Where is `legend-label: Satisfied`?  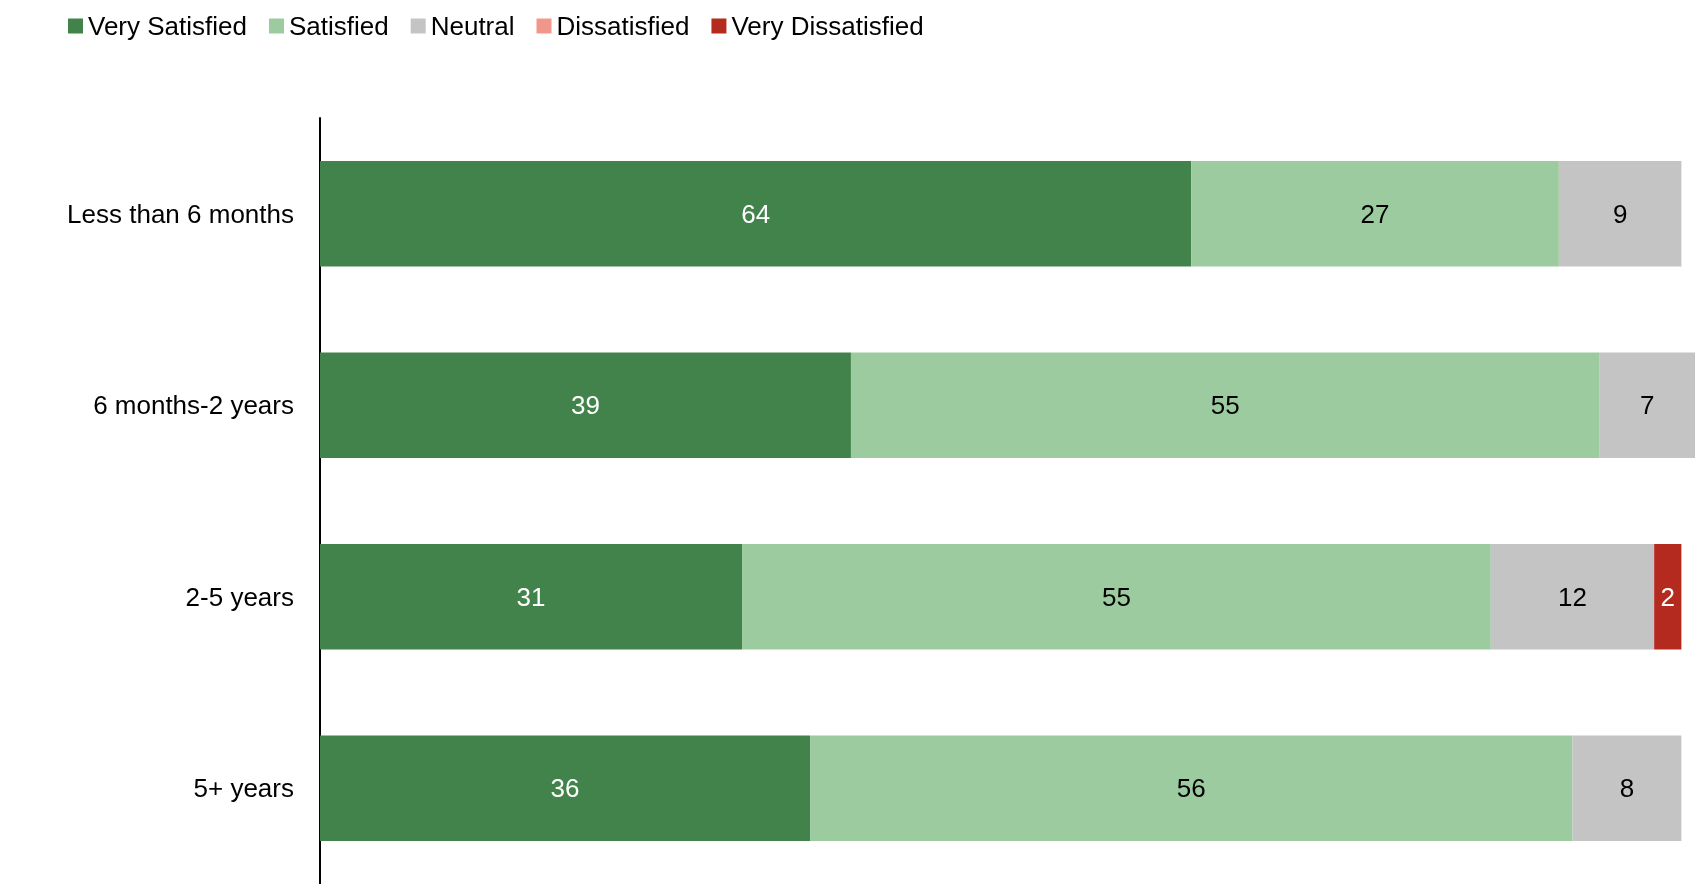
legend-label: Satisfied is located at coordinates (338, 26).